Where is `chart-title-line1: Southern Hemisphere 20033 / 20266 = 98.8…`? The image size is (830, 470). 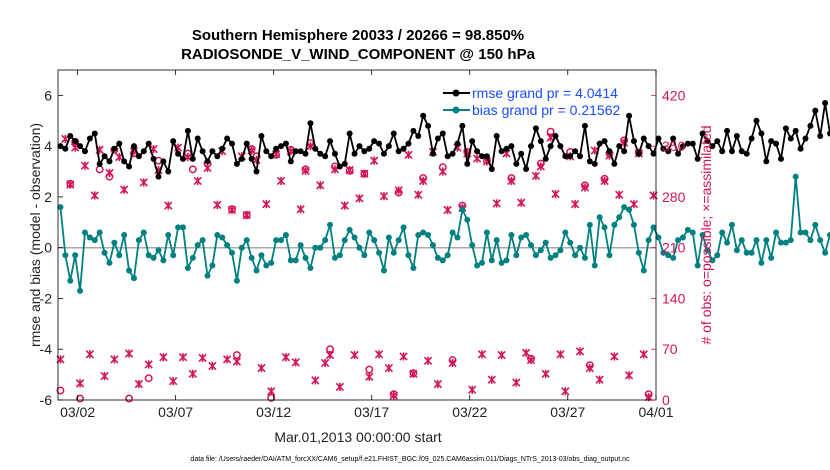
chart-title-line1: Southern Hemisphere 20033 / 20266 = 98.8… is located at coordinates (358, 35).